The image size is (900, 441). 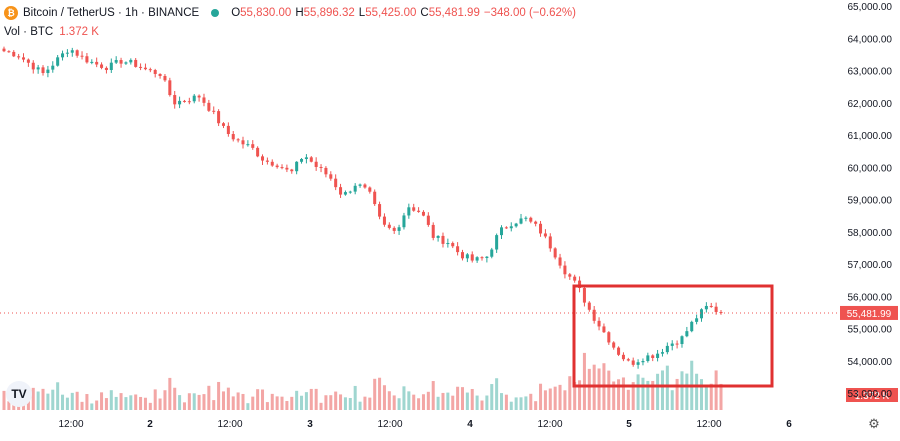 I want to click on price-tick-label: 57,000.00, so click(x=870, y=265).